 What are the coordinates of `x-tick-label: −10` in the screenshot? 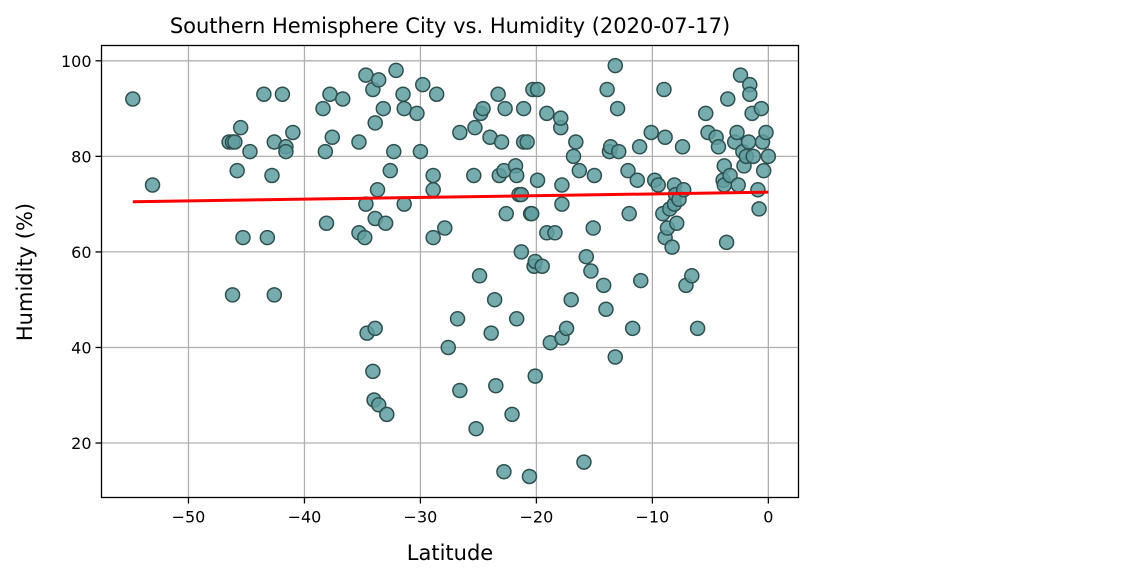 It's located at (652, 517).